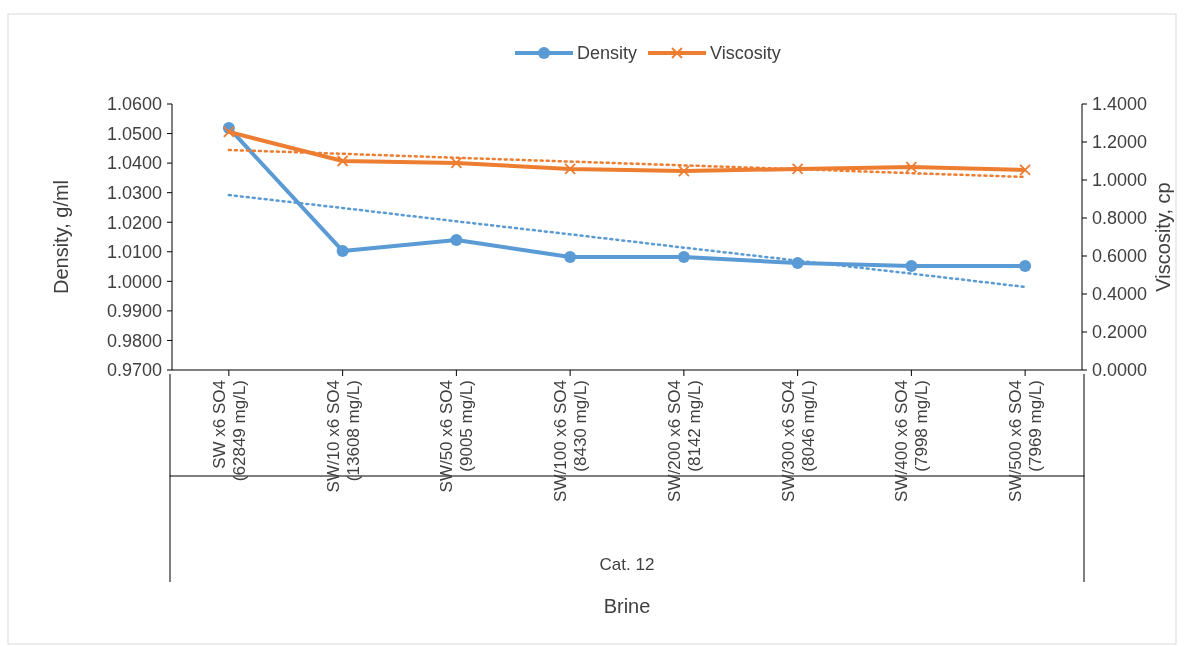 The width and height of the screenshot is (1185, 646). Describe the element at coordinates (229, 431) in the screenshot. I see `x-tick-label: SW x6 SO4 (62849 mg/L)` at that location.